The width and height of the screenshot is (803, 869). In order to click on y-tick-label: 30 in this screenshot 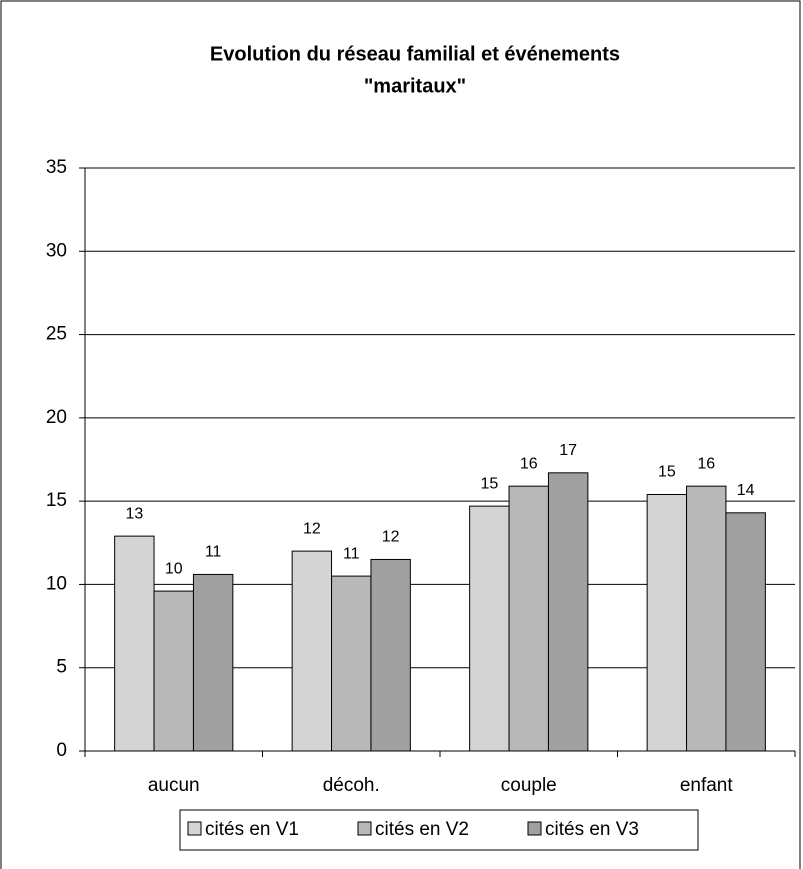, I will do `click(56, 250)`.